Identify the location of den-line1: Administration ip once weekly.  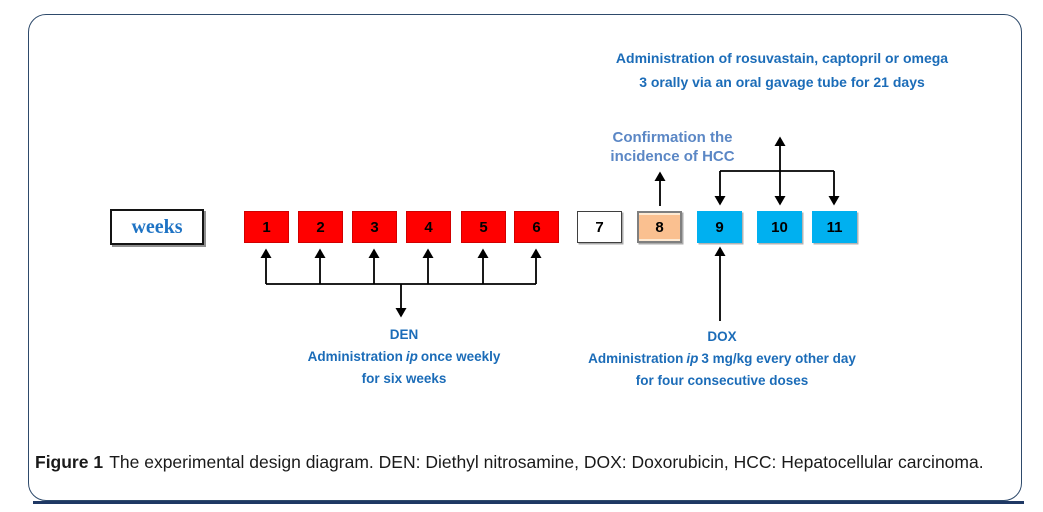
(404, 356).